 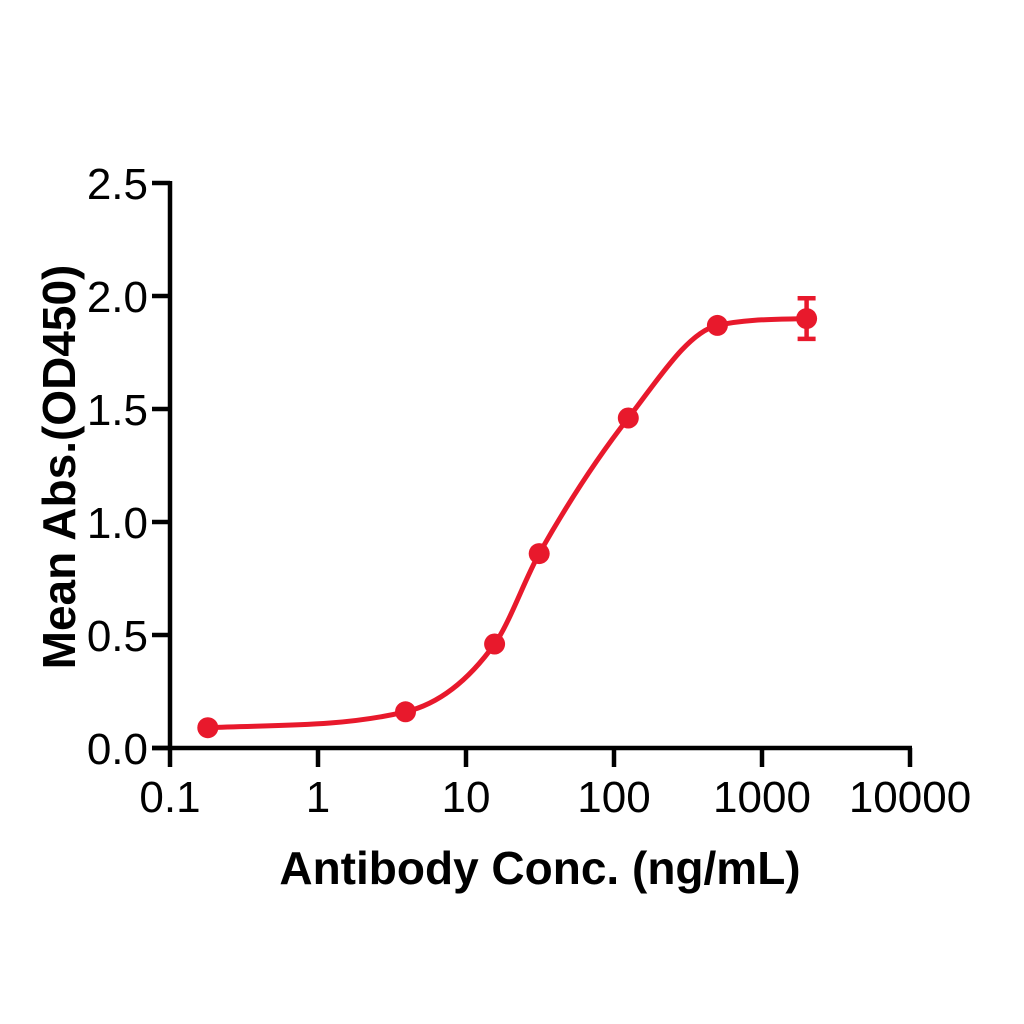 What do you see at coordinates (762, 797) in the screenshot?
I see `x-tick-label: 1000` at bounding box center [762, 797].